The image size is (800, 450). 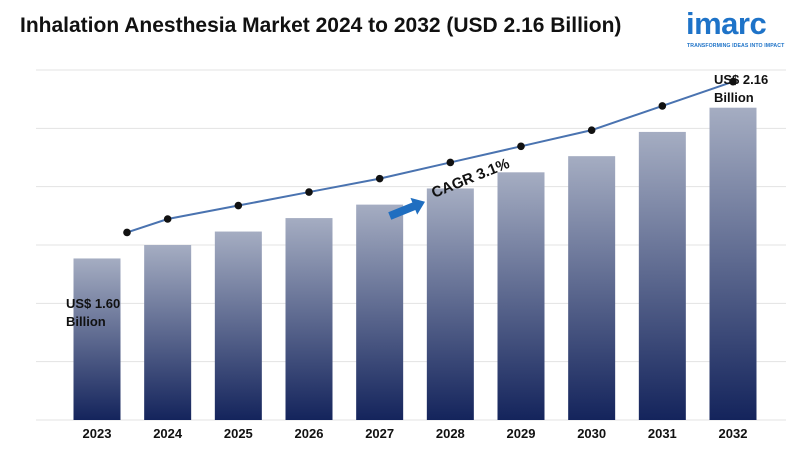 What do you see at coordinates (168, 332) in the screenshot?
I see `bar-2024` at bounding box center [168, 332].